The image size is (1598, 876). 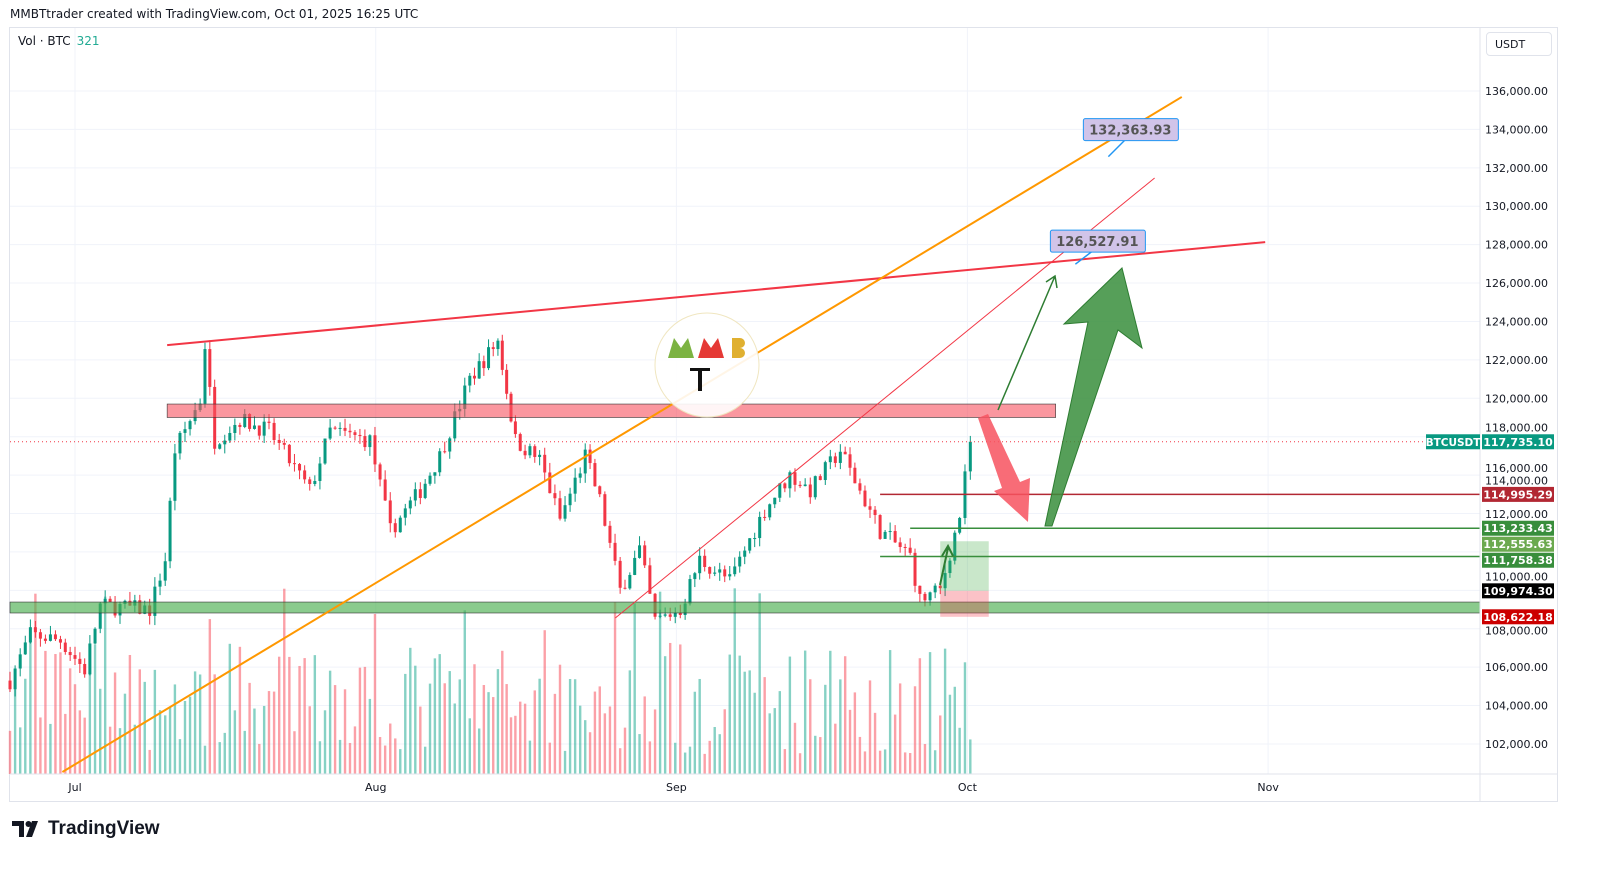 I want to click on y-axis-tick-label: 130,000.00, so click(x=1516, y=206).